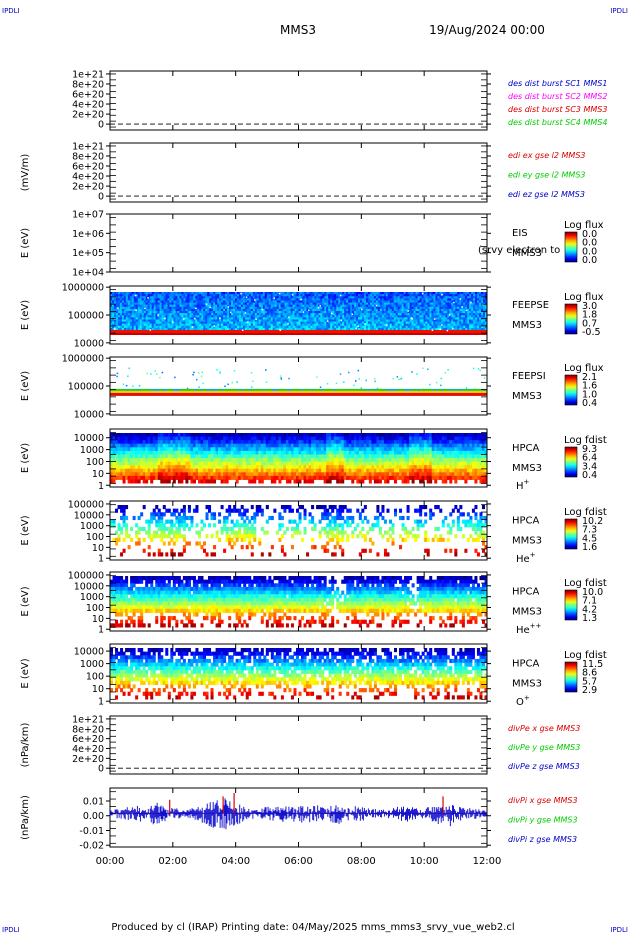 This screenshot has height=934, width=630. I want to click on corner-tag: IPDLI, so click(11, 930).